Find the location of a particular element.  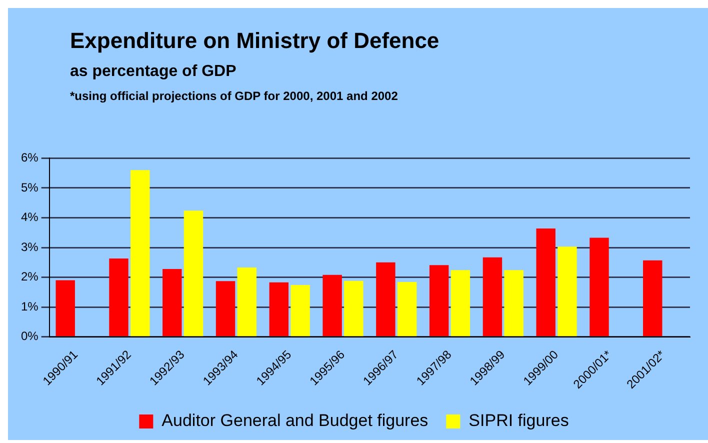

y-tick-label: 2% is located at coordinates (30, 277).